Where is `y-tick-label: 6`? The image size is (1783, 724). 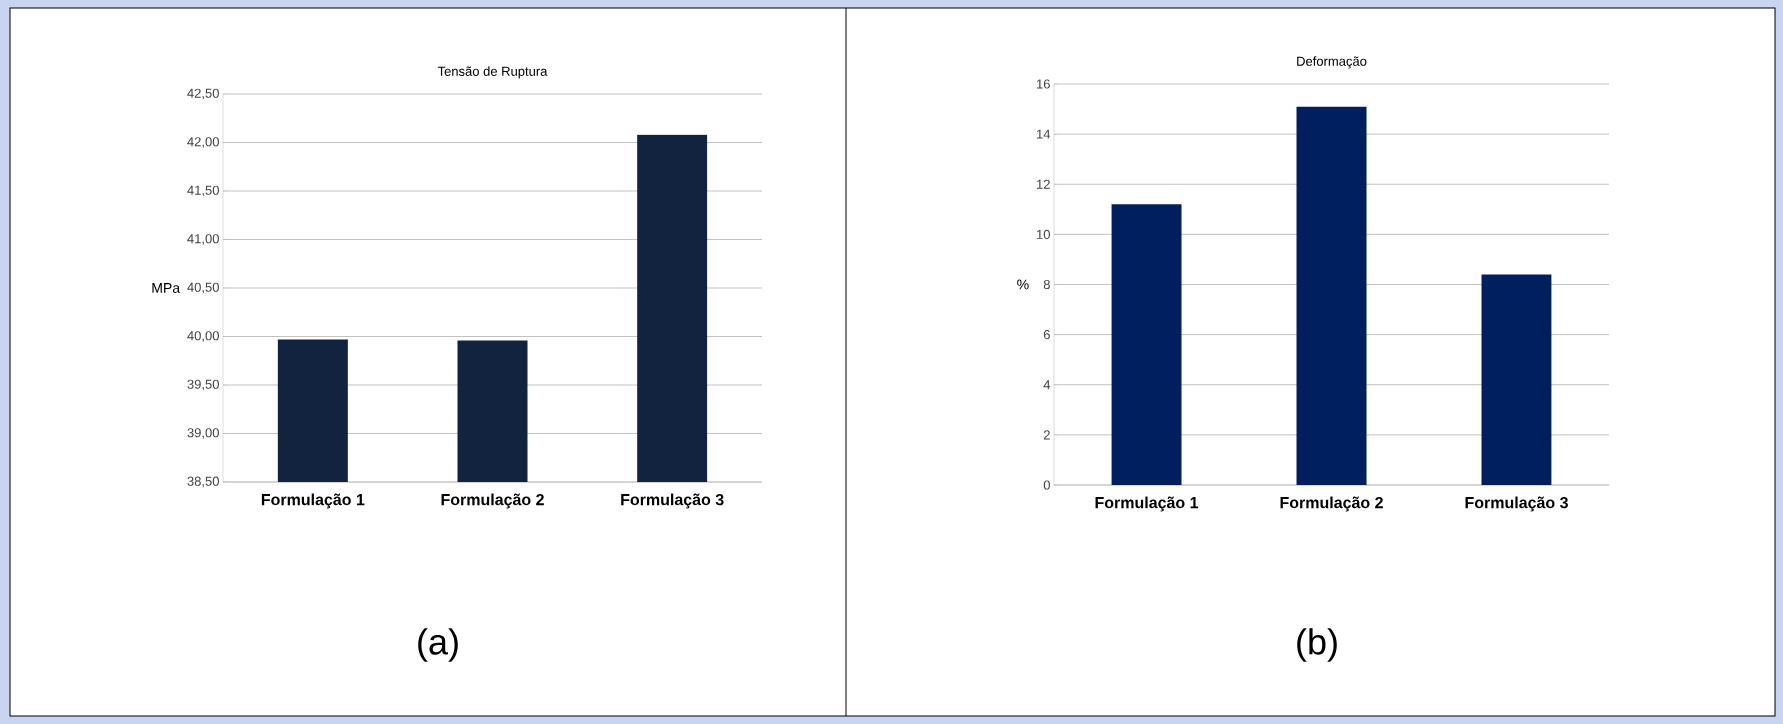
y-tick-label: 6 is located at coordinates (1046, 335).